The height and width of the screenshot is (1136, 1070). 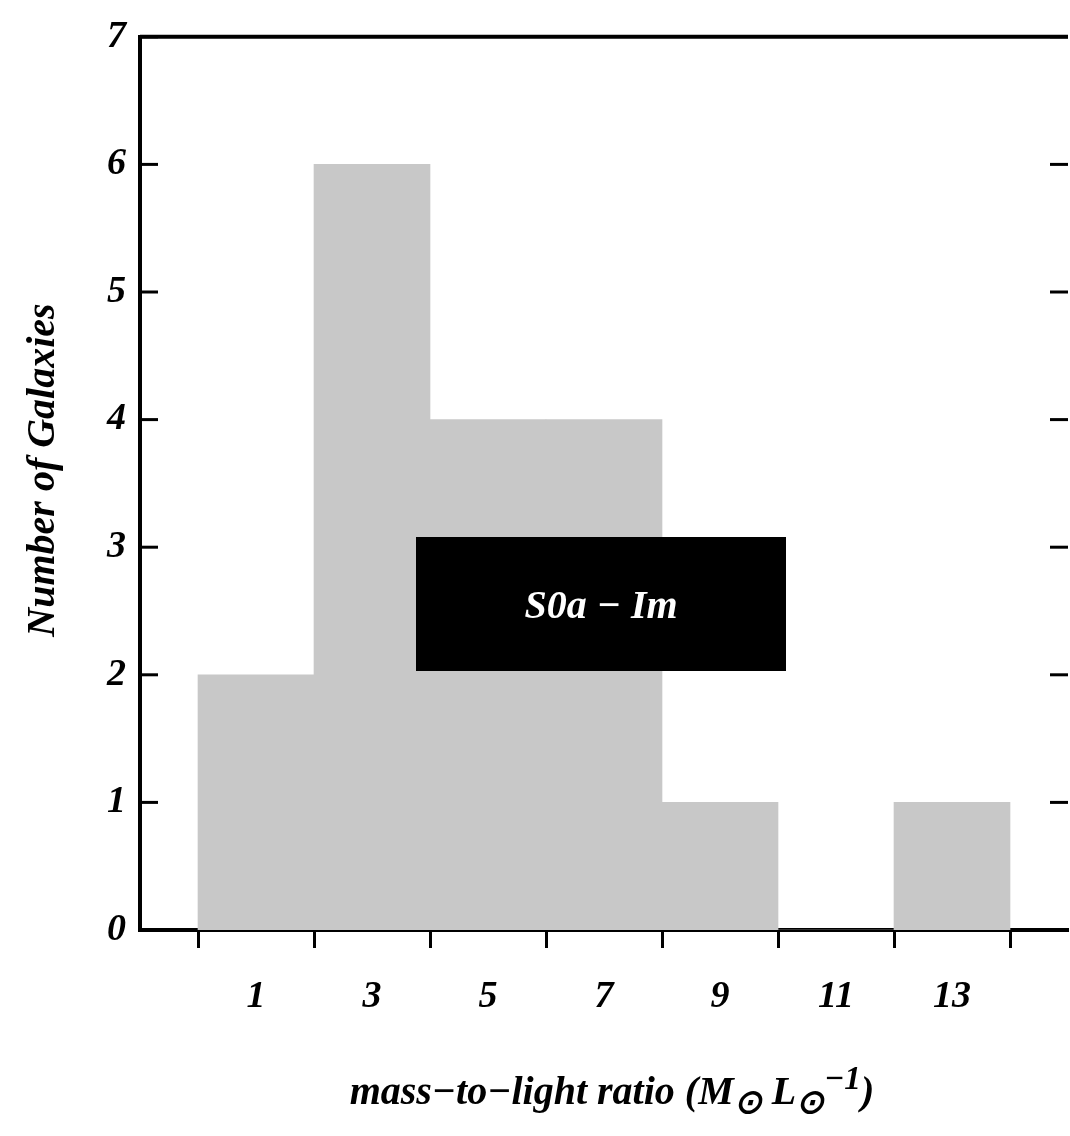 I want to click on y-tick-label: 4, so click(x=116, y=416).